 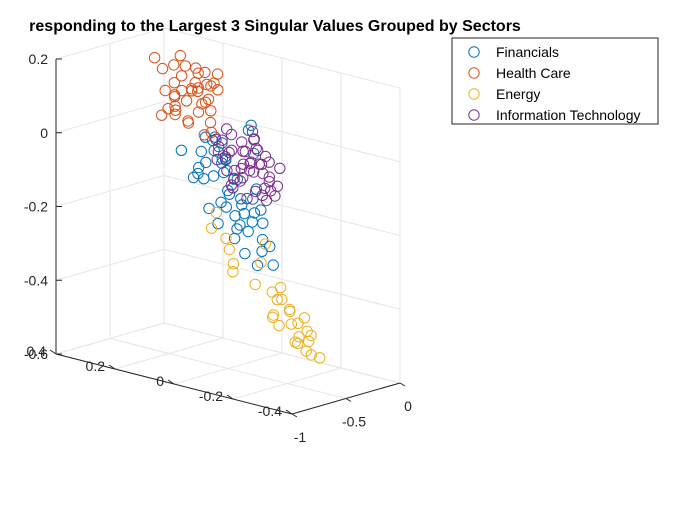 What do you see at coordinates (211, 396) in the screenshot?
I see `y-tick-label: -0.2` at bounding box center [211, 396].